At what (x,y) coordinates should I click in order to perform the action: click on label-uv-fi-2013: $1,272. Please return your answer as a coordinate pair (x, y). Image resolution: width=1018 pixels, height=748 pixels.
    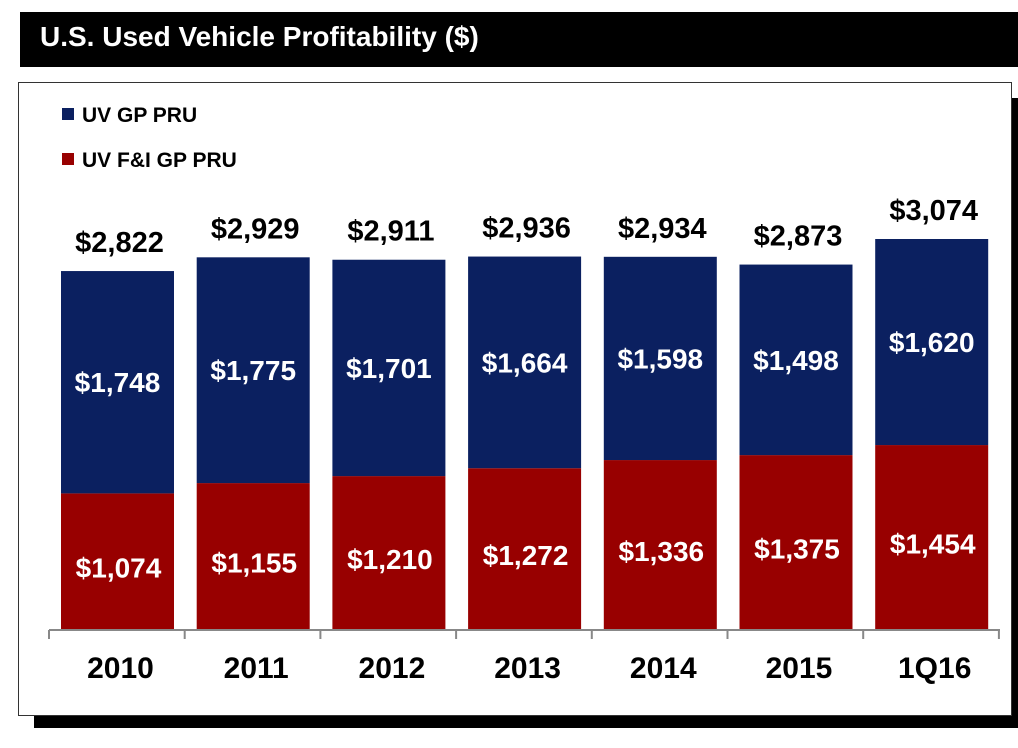
    Looking at the image, I should click on (526, 555).